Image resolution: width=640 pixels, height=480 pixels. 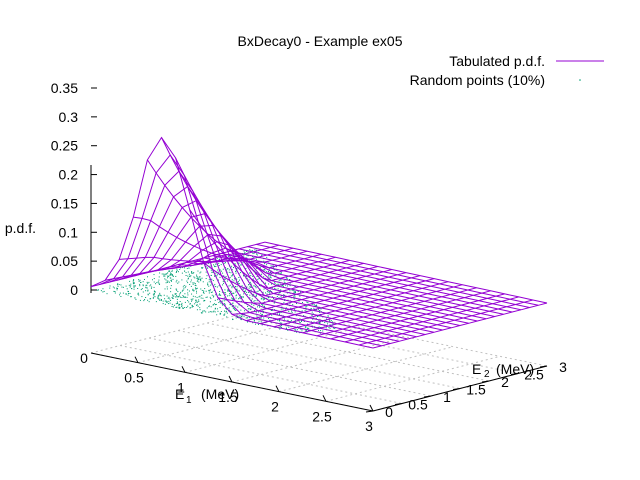 What do you see at coordinates (181, 387) in the screenshot?
I see `x-tick-label: 1` at bounding box center [181, 387].